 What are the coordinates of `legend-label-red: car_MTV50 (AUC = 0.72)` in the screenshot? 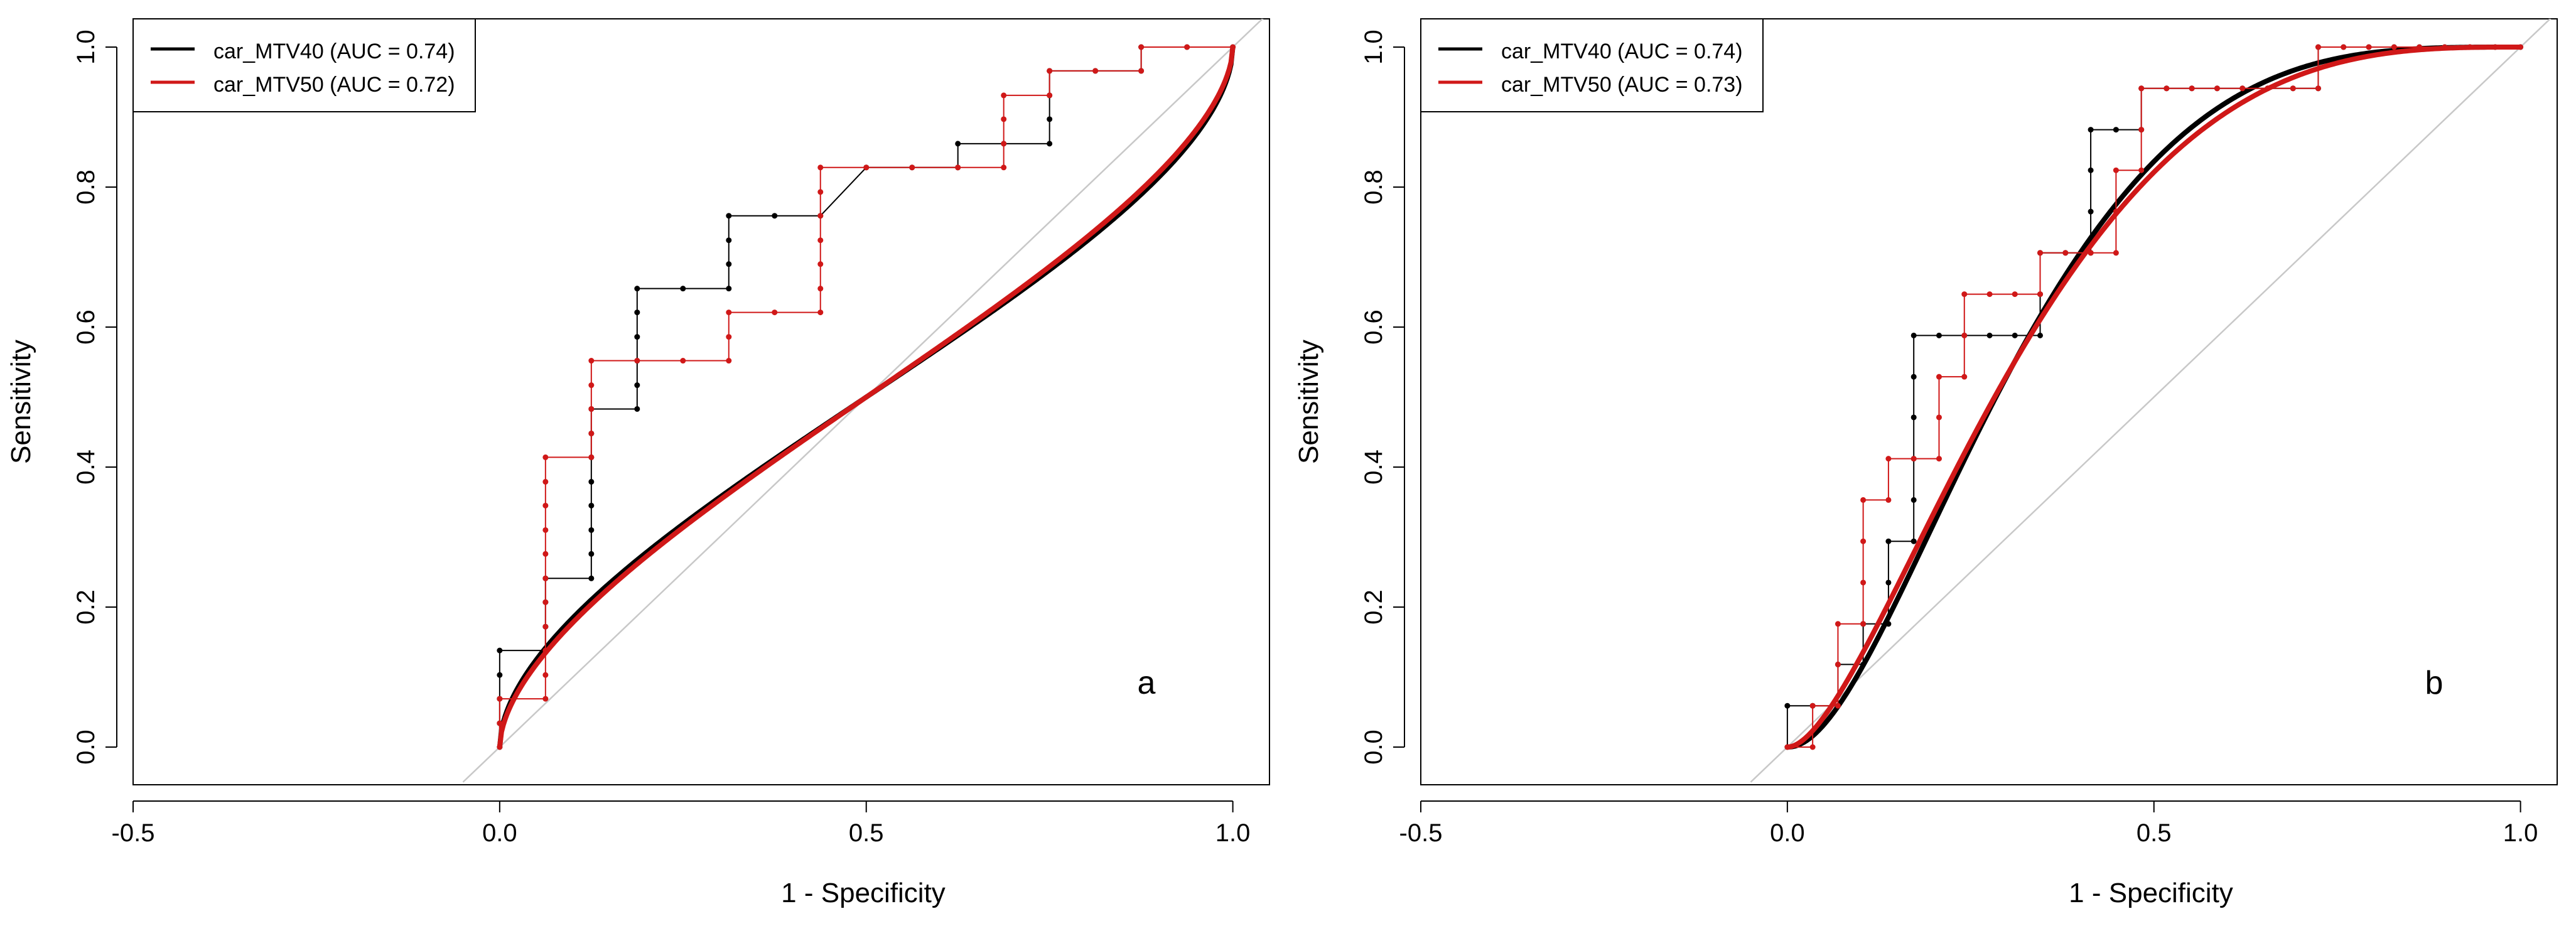 It's located at (334, 85).